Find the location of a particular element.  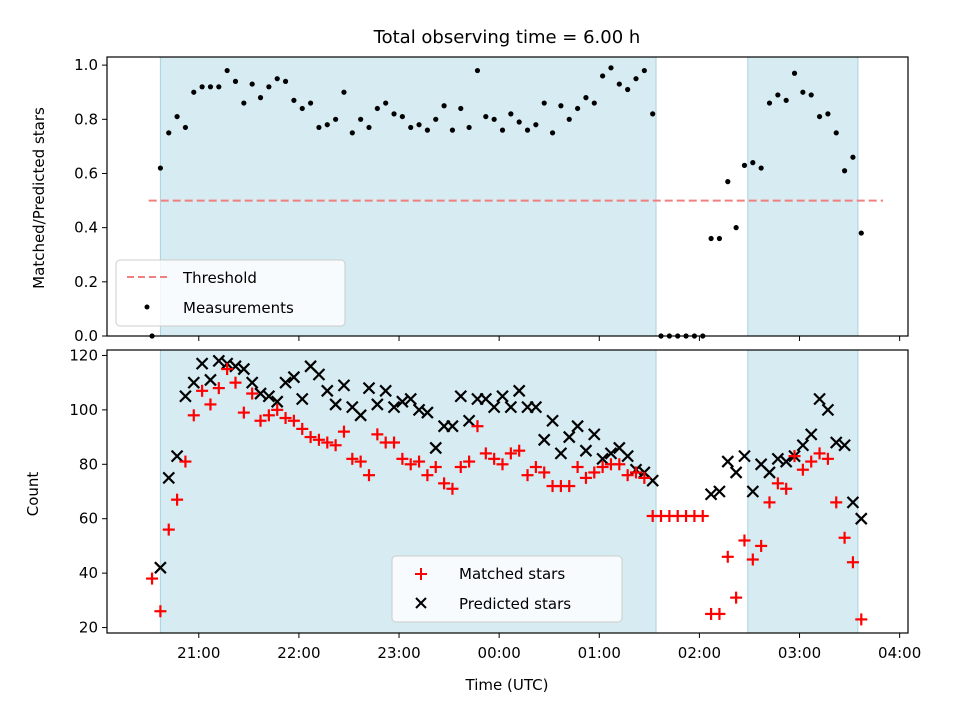

y-tick-label: 0.8 is located at coordinates (86, 119).